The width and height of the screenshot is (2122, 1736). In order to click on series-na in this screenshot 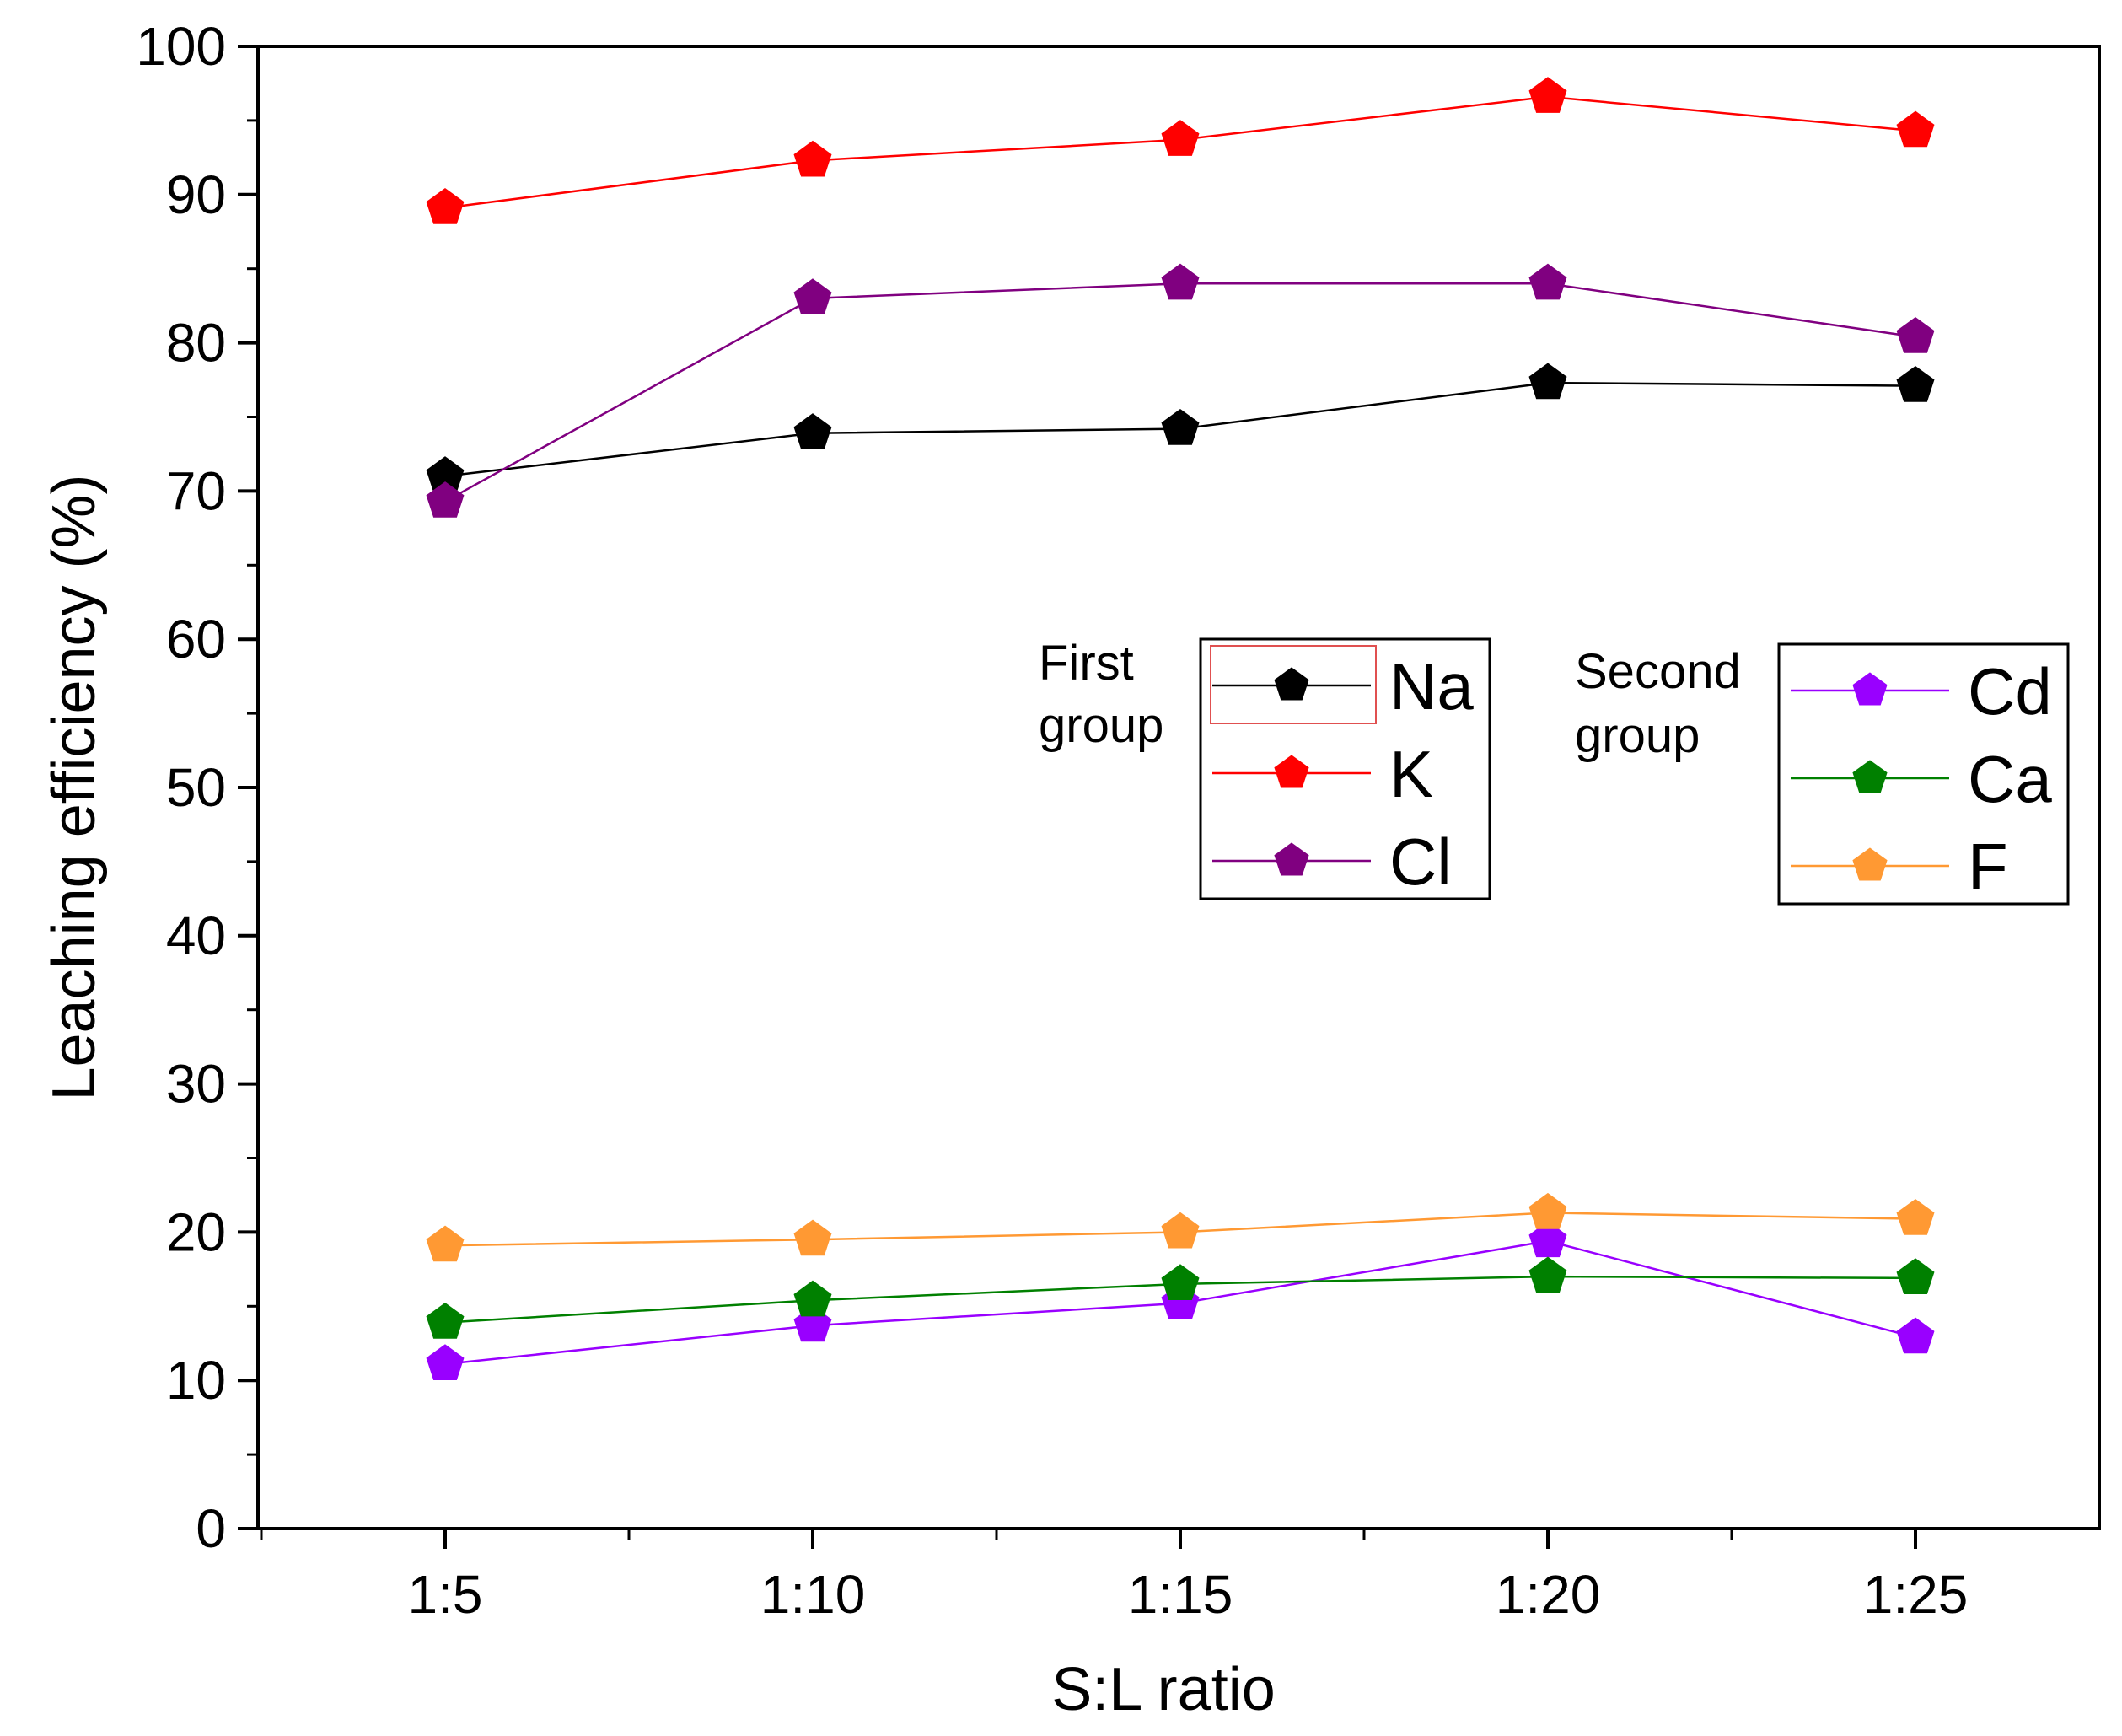, I will do `click(1180, 427)`.